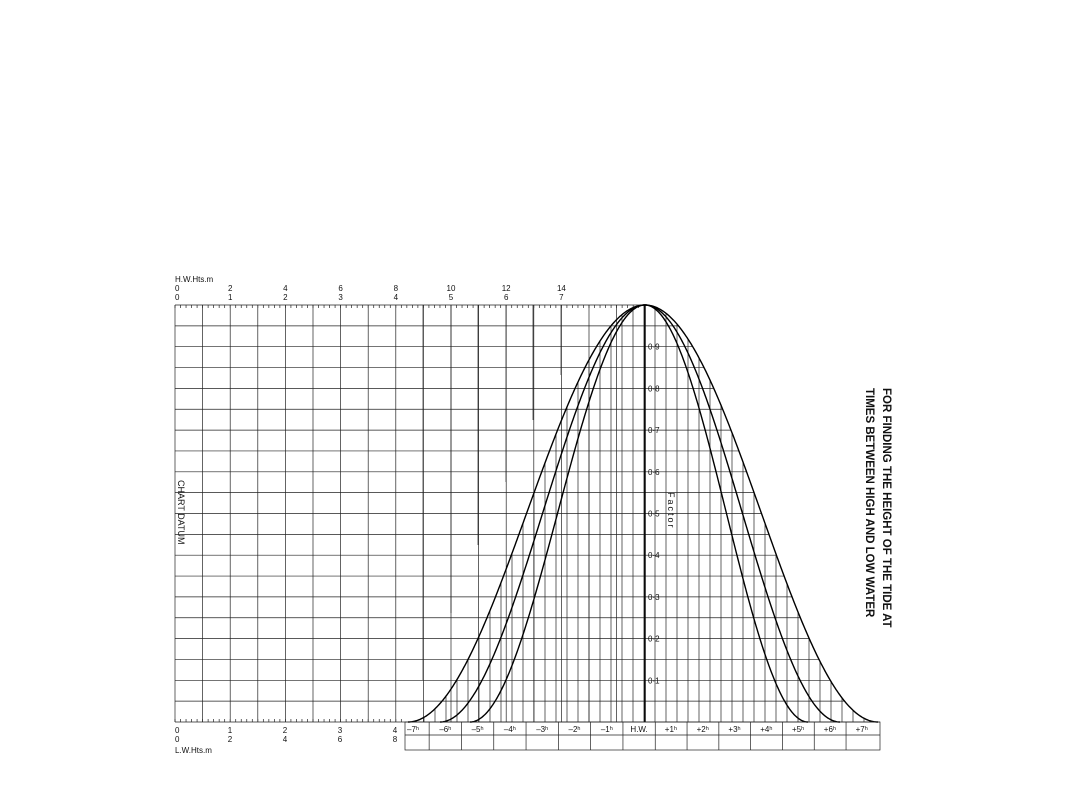 This screenshot has height=810, width=1080. Describe the element at coordinates (638, 729) in the screenshot. I see `time-label: H.W.` at that location.